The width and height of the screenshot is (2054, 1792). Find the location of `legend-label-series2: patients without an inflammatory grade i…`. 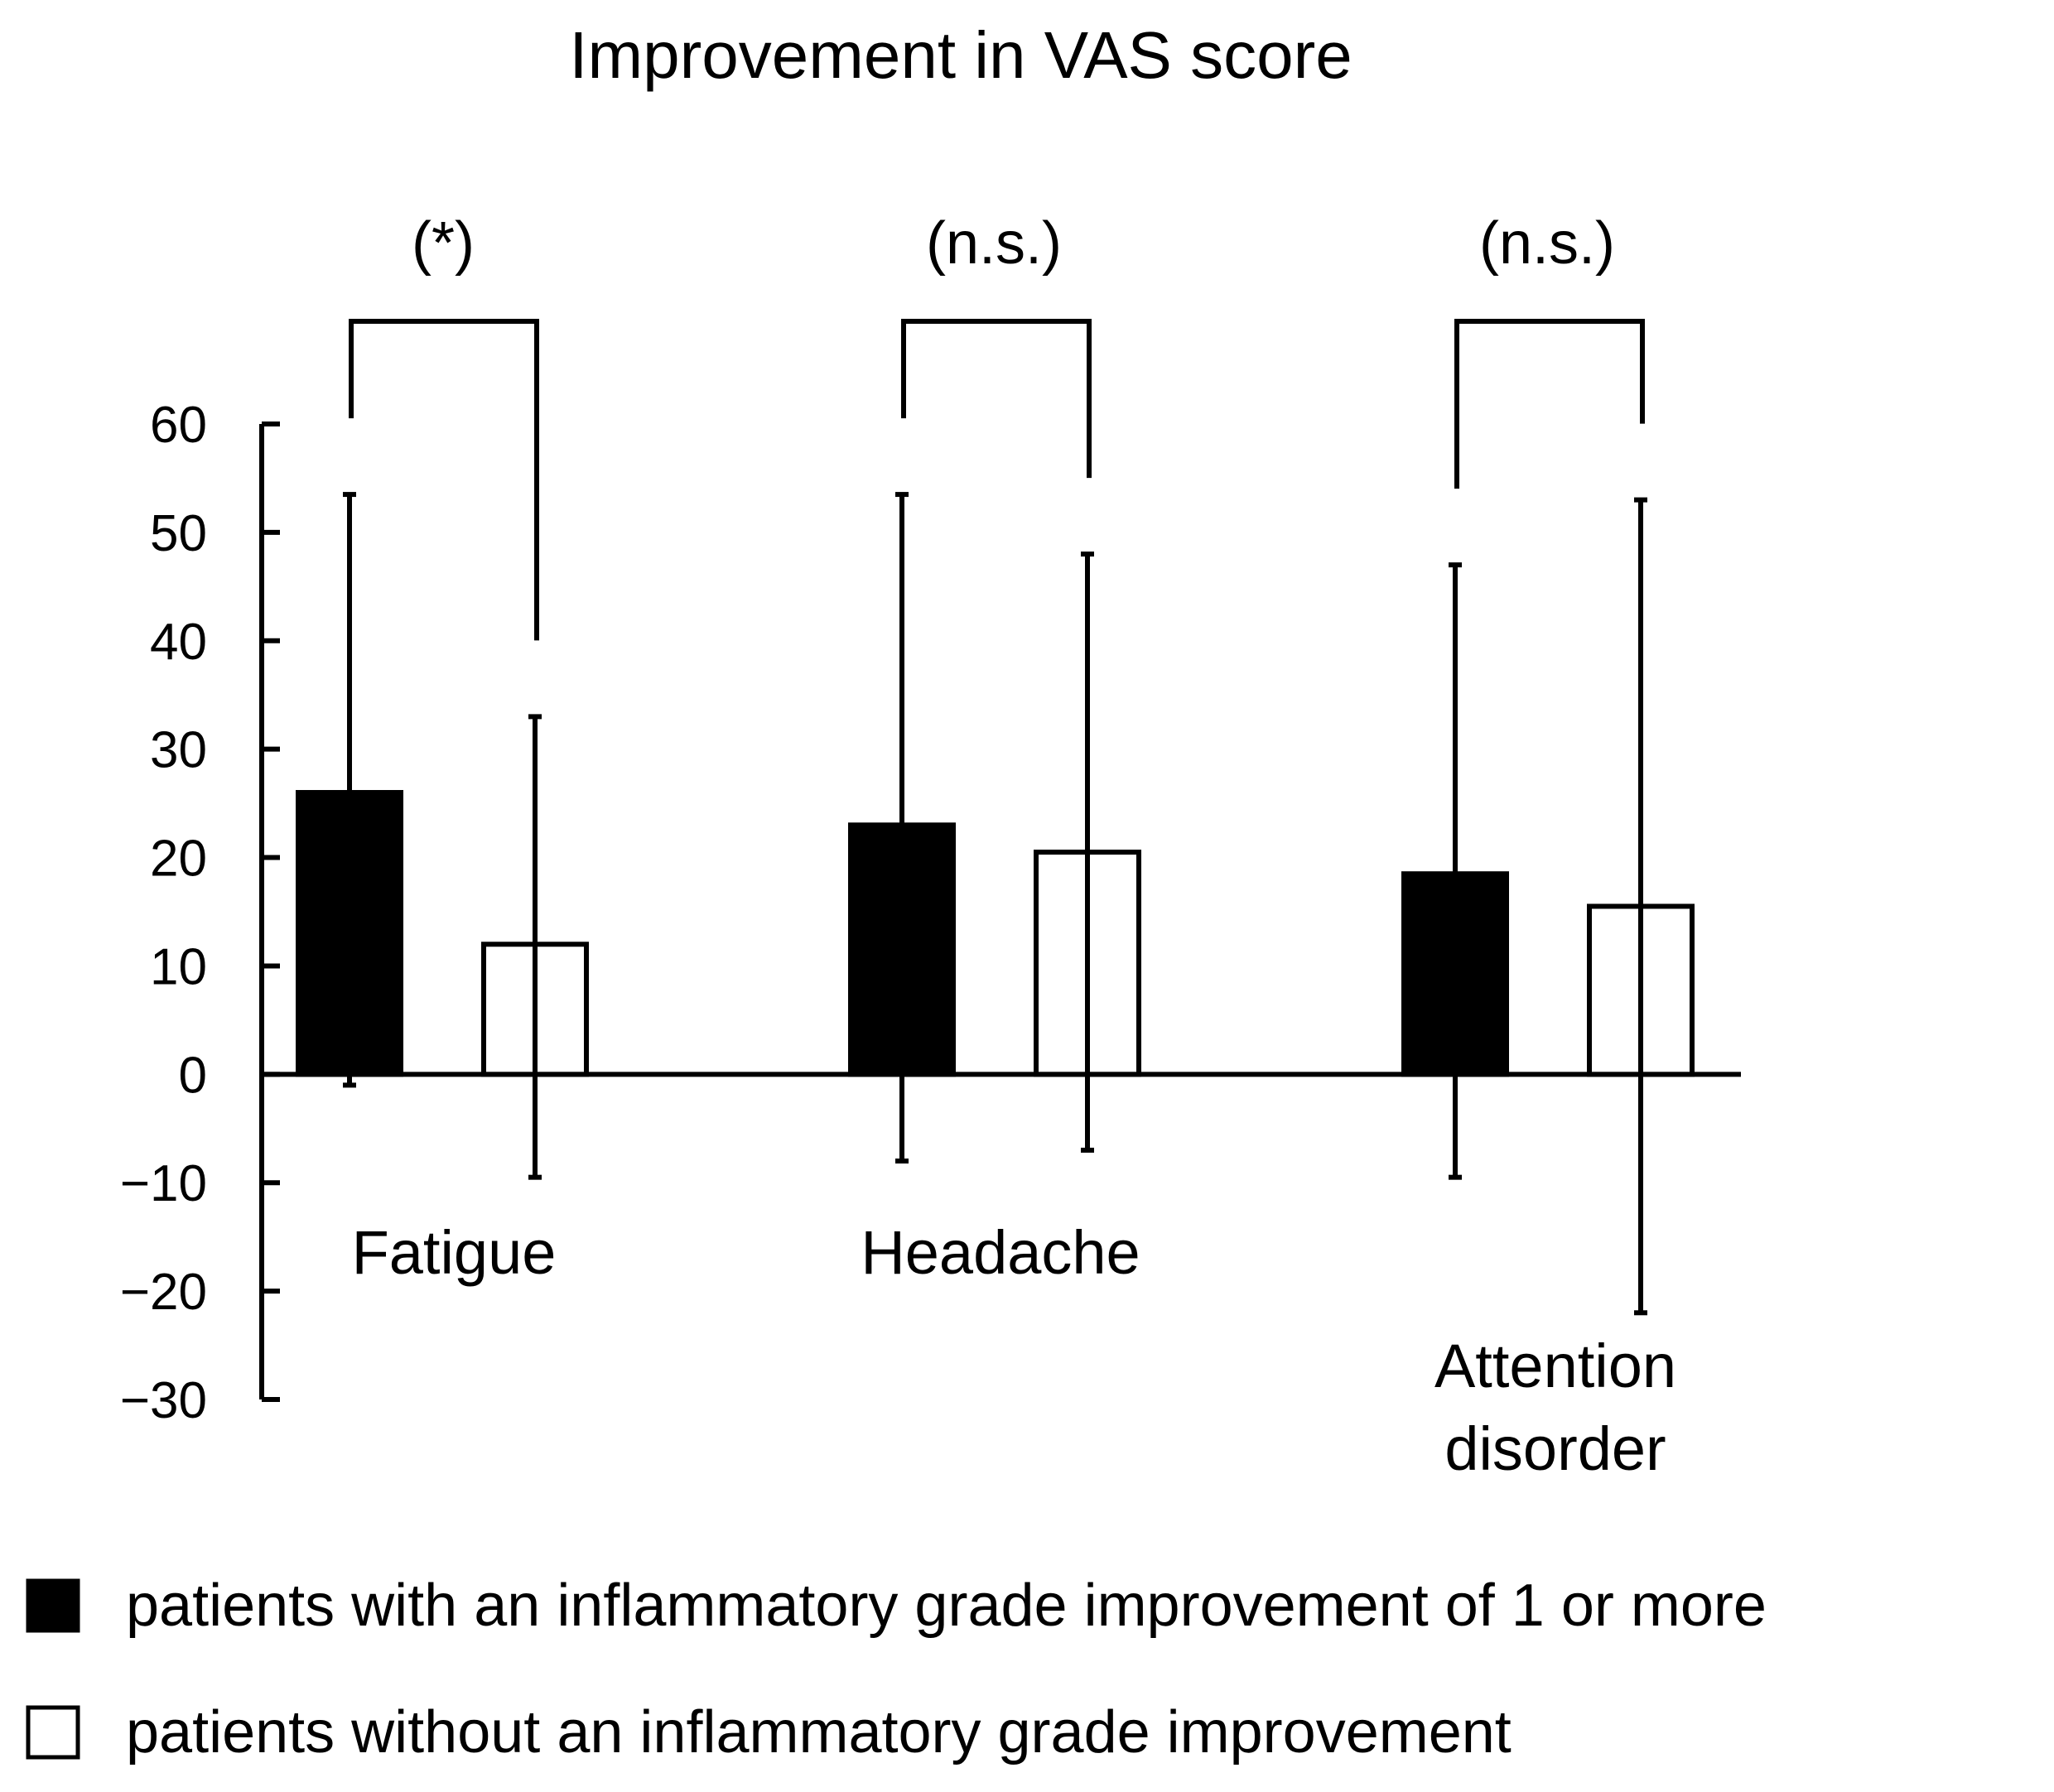

legend-label-series2: patients without an inflammatory grade i… is located at coordinates (819, 1732).